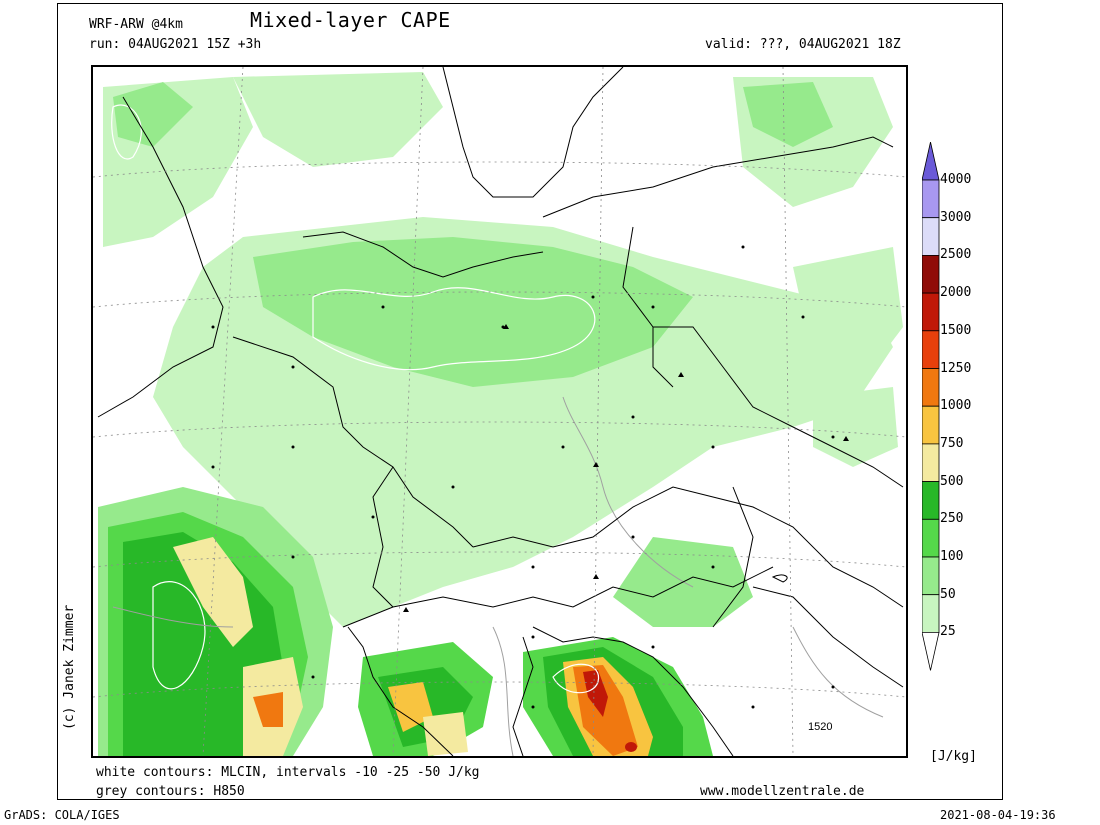  Describe the element at coordinates (952, 481) in the screenshot. I see `colorbar-label: 500` at that location.